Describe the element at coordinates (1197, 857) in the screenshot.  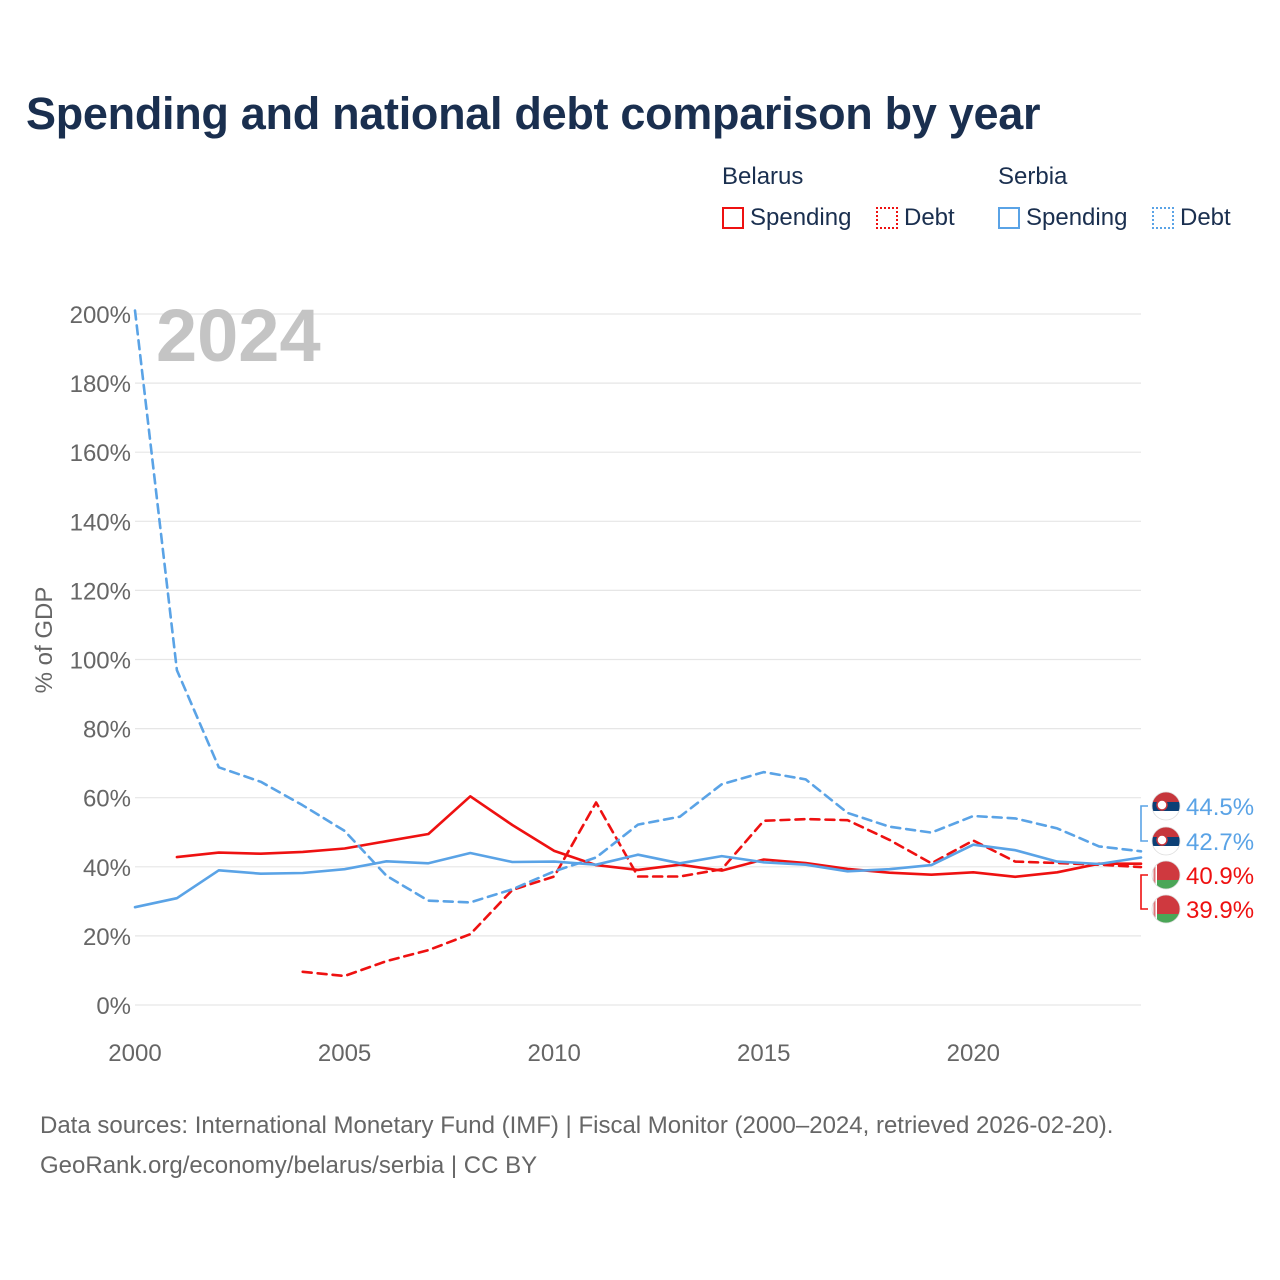
I see `end-labels: 44.5% 42.7% 40.9% 39.9%` at that location.